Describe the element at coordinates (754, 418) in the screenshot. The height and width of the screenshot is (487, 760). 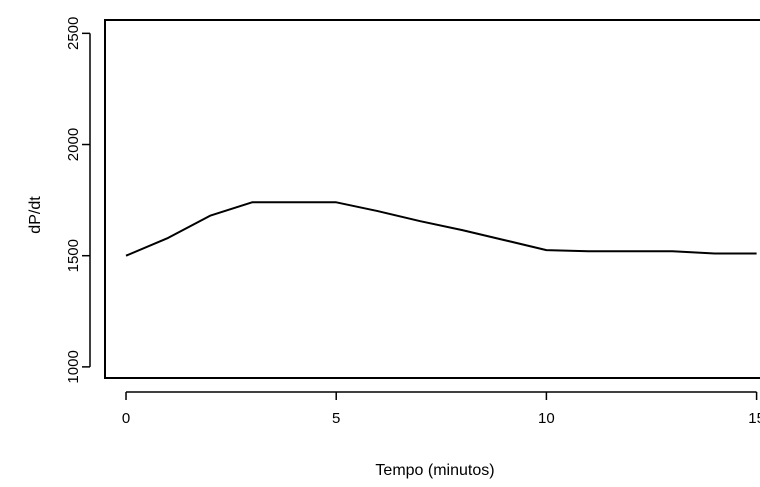
I see `x-tick-label: 15` at that location.